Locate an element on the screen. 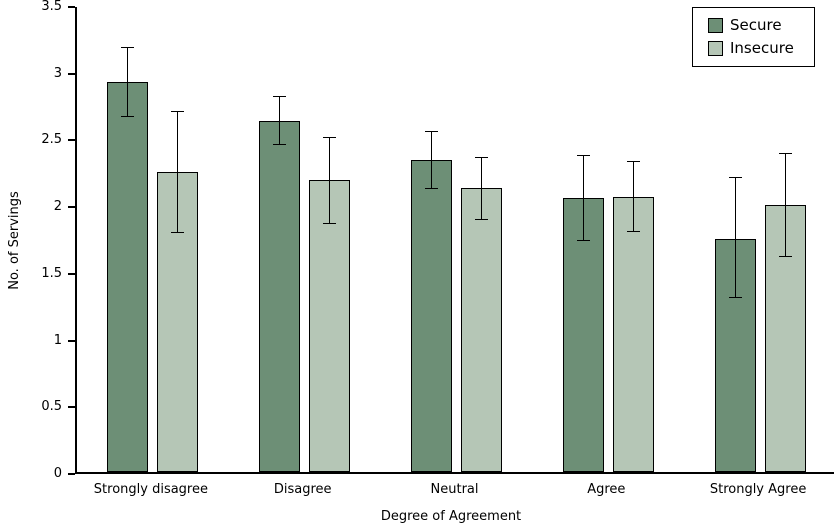 The height and width of the screenshot is (532, 835). errorbar-secure-neutral-cap-top is located at coordinates (431, 131).